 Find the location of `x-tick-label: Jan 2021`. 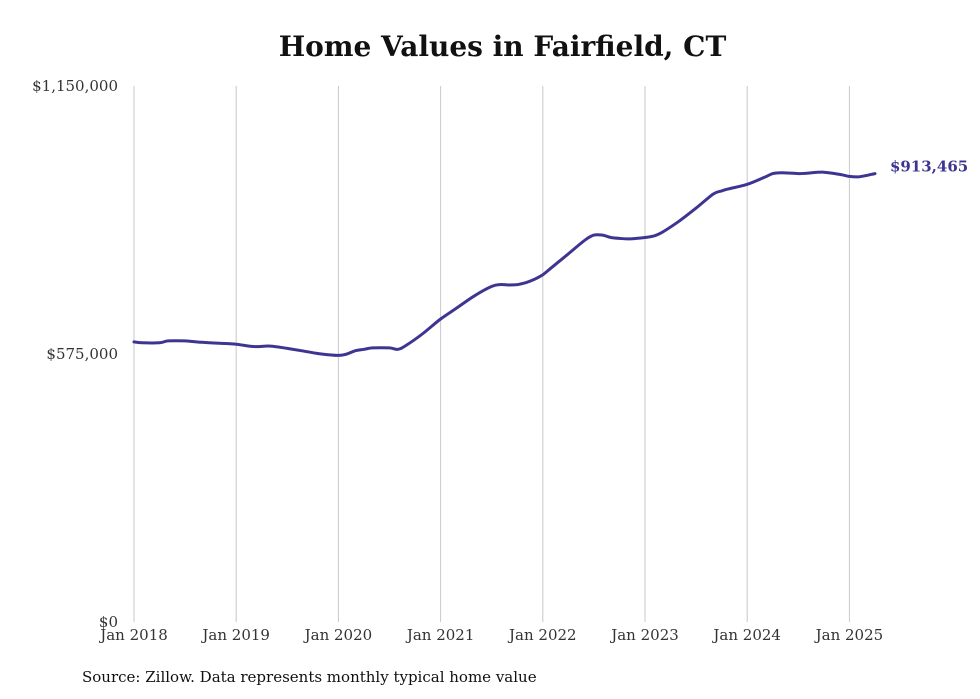

x-tick-label: Jan 2021 is located at coordinates (440, 635).